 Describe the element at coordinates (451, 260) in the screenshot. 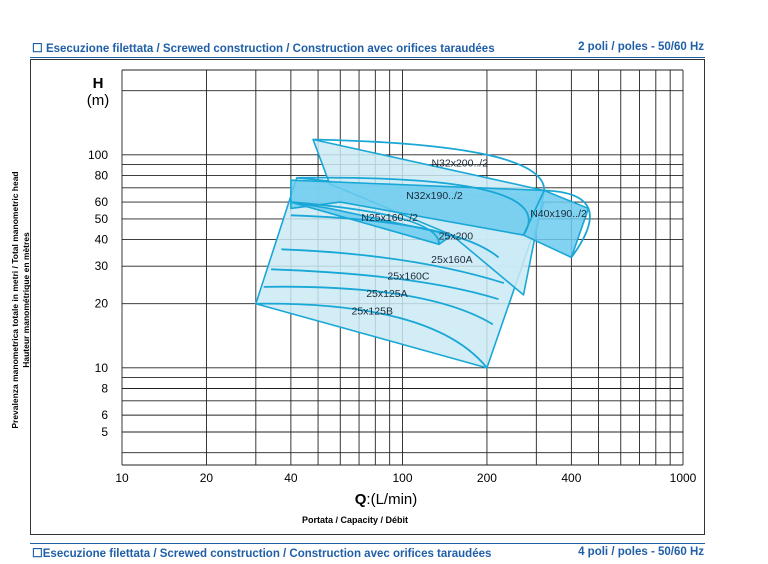

I see `curve-label: 25x160A` at that location.